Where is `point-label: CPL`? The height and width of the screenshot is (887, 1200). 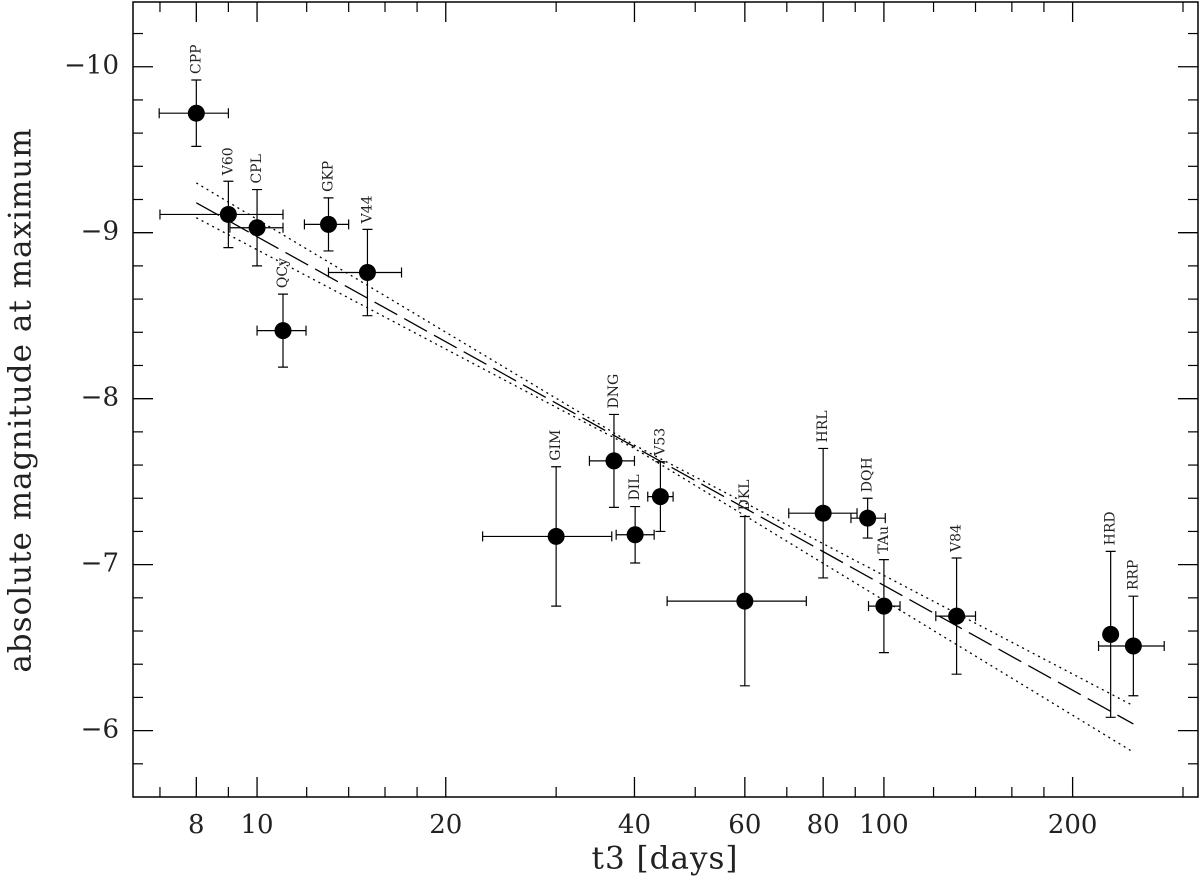 point-label: CPL is located at coordinates (257, 168).